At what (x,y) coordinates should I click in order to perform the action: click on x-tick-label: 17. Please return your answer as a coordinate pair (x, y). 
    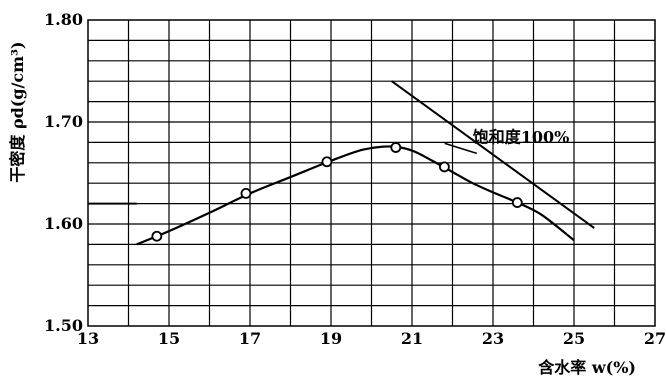
    Looking at the image, I should click on (250, 338).